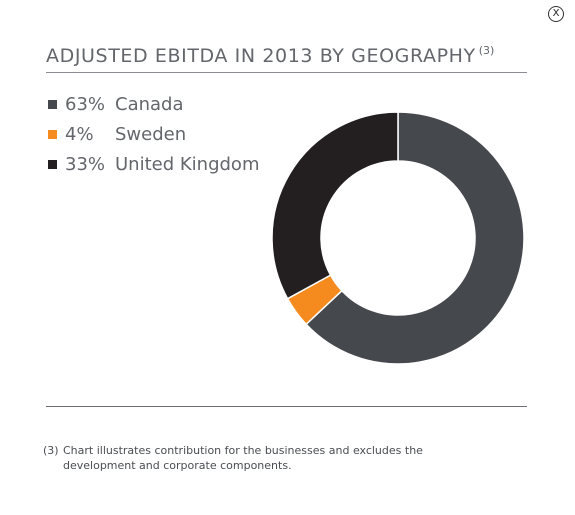 This screenshot has width=575, height=515. I want to click on chart-title: ADJUSTED EBITDA IN 2013 BY GEOGRAPHY (3), so click(270, 55).